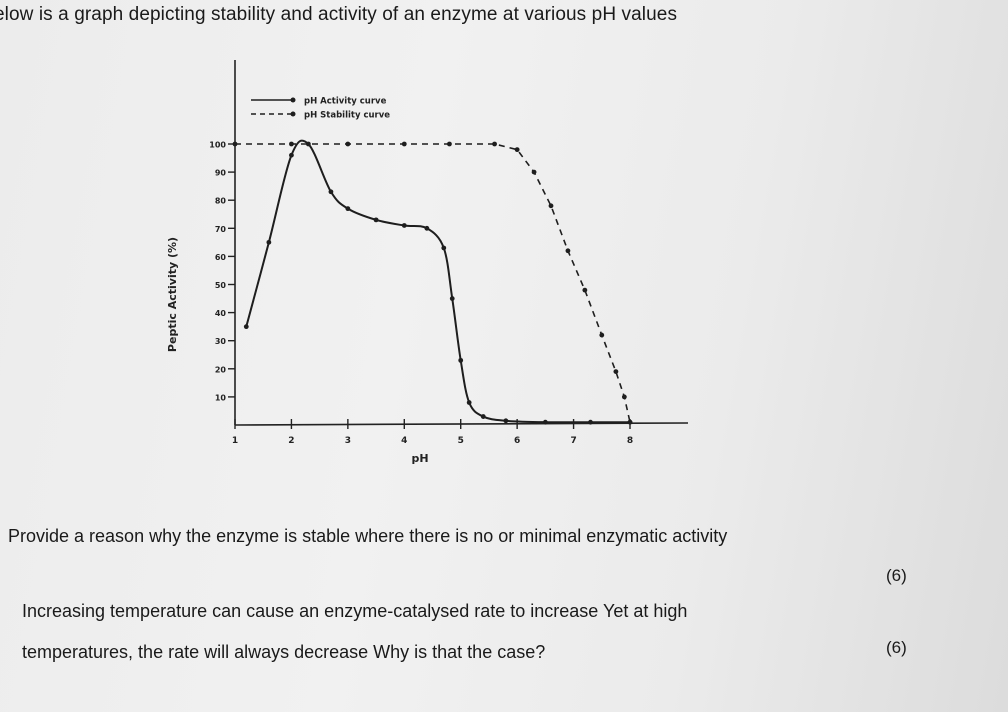 This screenshot has width=1008, height=712. Describe the element at coordinates (517, 441) in the screenshot. I see `x-tick-label: 6` at that location.